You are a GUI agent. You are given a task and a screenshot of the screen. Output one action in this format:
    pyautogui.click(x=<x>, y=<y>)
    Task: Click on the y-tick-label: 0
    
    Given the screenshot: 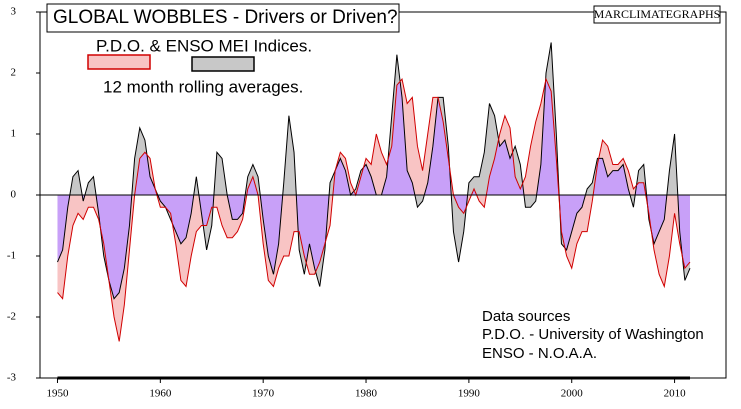 What is the action you would take?
    pyautogui.click(x=14, y=195)
    